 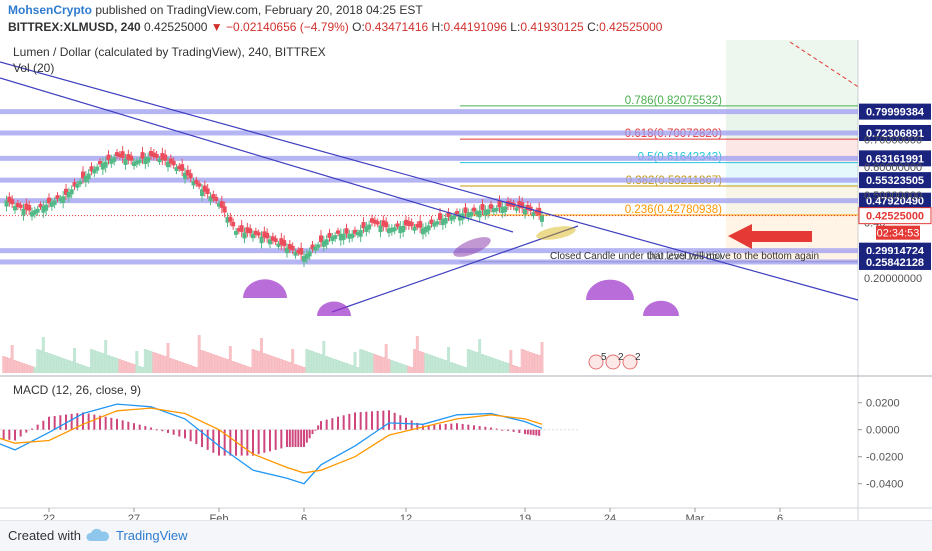 What do you see at coordinates (883, 404) in the screenshot?
I see `macd-axis-tick: 0.0200` at bounding box center [883, 404].